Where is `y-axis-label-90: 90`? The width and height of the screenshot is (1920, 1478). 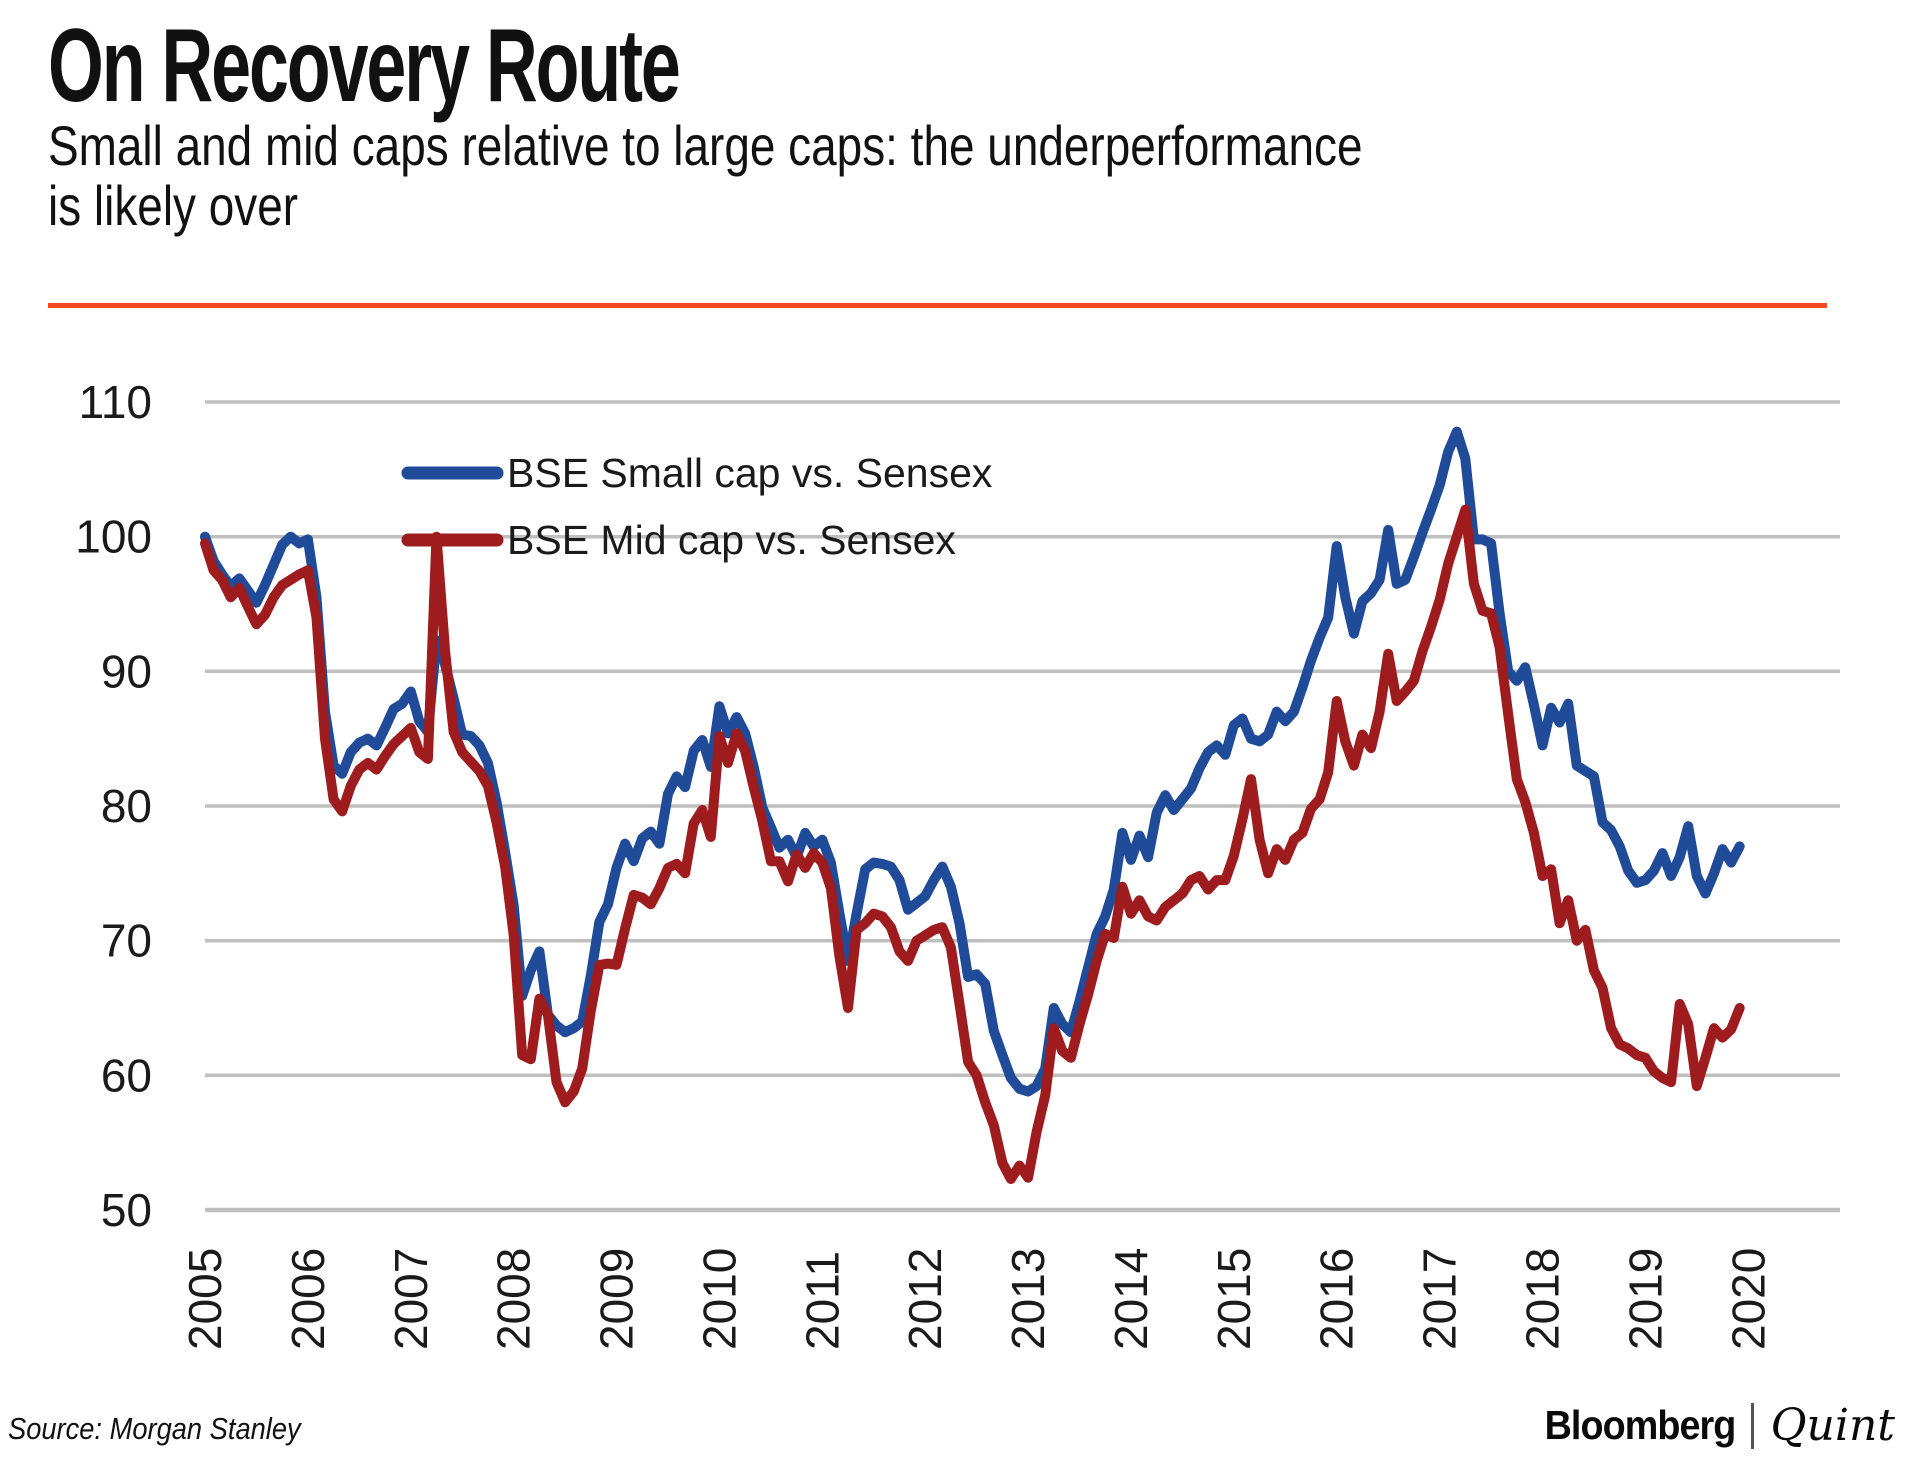 y-axis-label-90: 90 is located at coordinates (126, 671).